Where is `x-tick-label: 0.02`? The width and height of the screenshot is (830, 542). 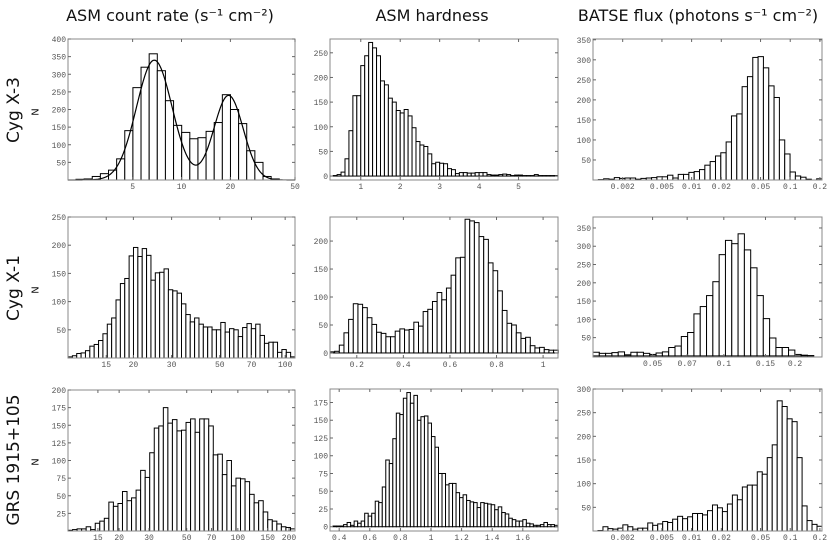 x-tick-label: 0.02 is located at coordinates (721, 187).